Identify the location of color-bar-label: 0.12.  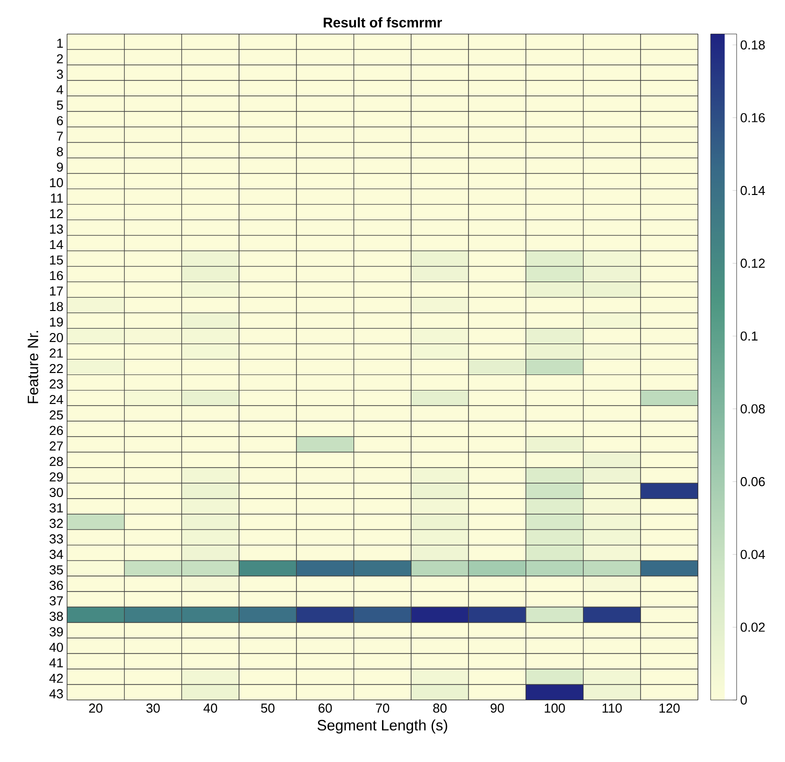
(752, 263).